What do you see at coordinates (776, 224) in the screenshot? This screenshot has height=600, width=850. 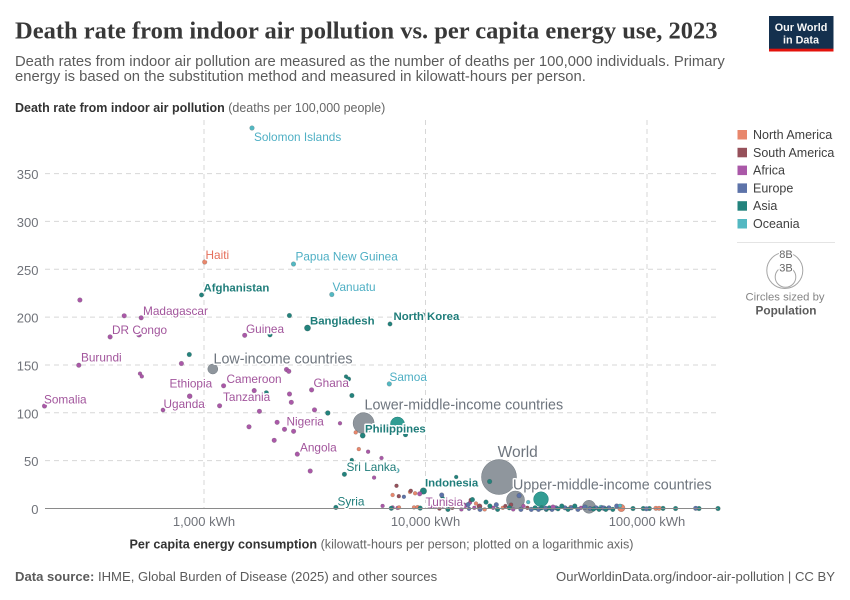 I see `svg-text: Oceania` at bounding box center [776, 224].